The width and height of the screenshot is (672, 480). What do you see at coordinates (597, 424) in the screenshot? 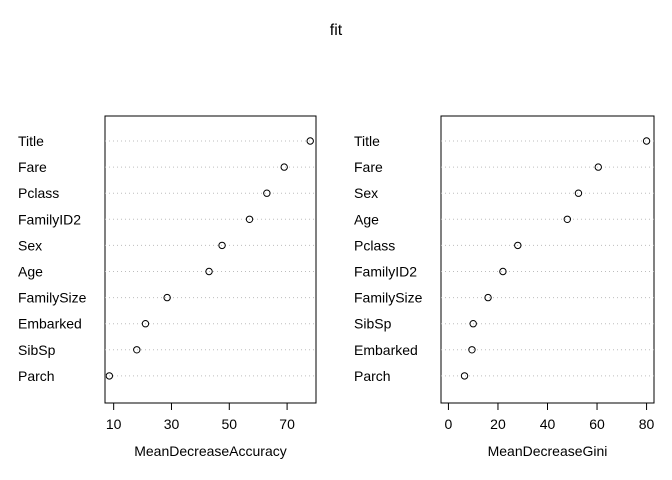
I see `x-tick-label: 60` at bounding box center [597, 424].